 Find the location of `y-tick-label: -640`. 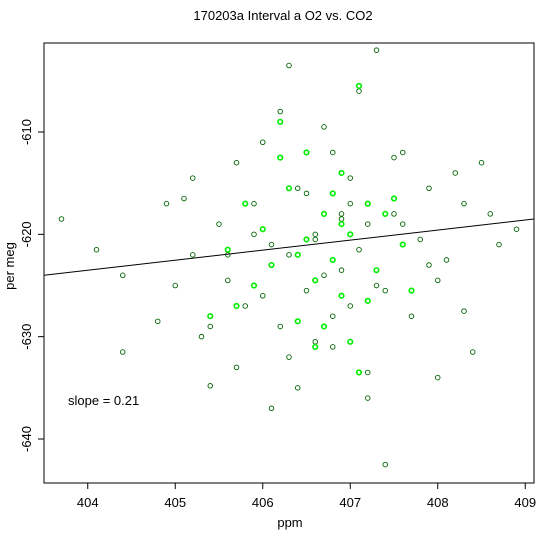

y-tick-label: -640 is located at coordinates (26, 439).